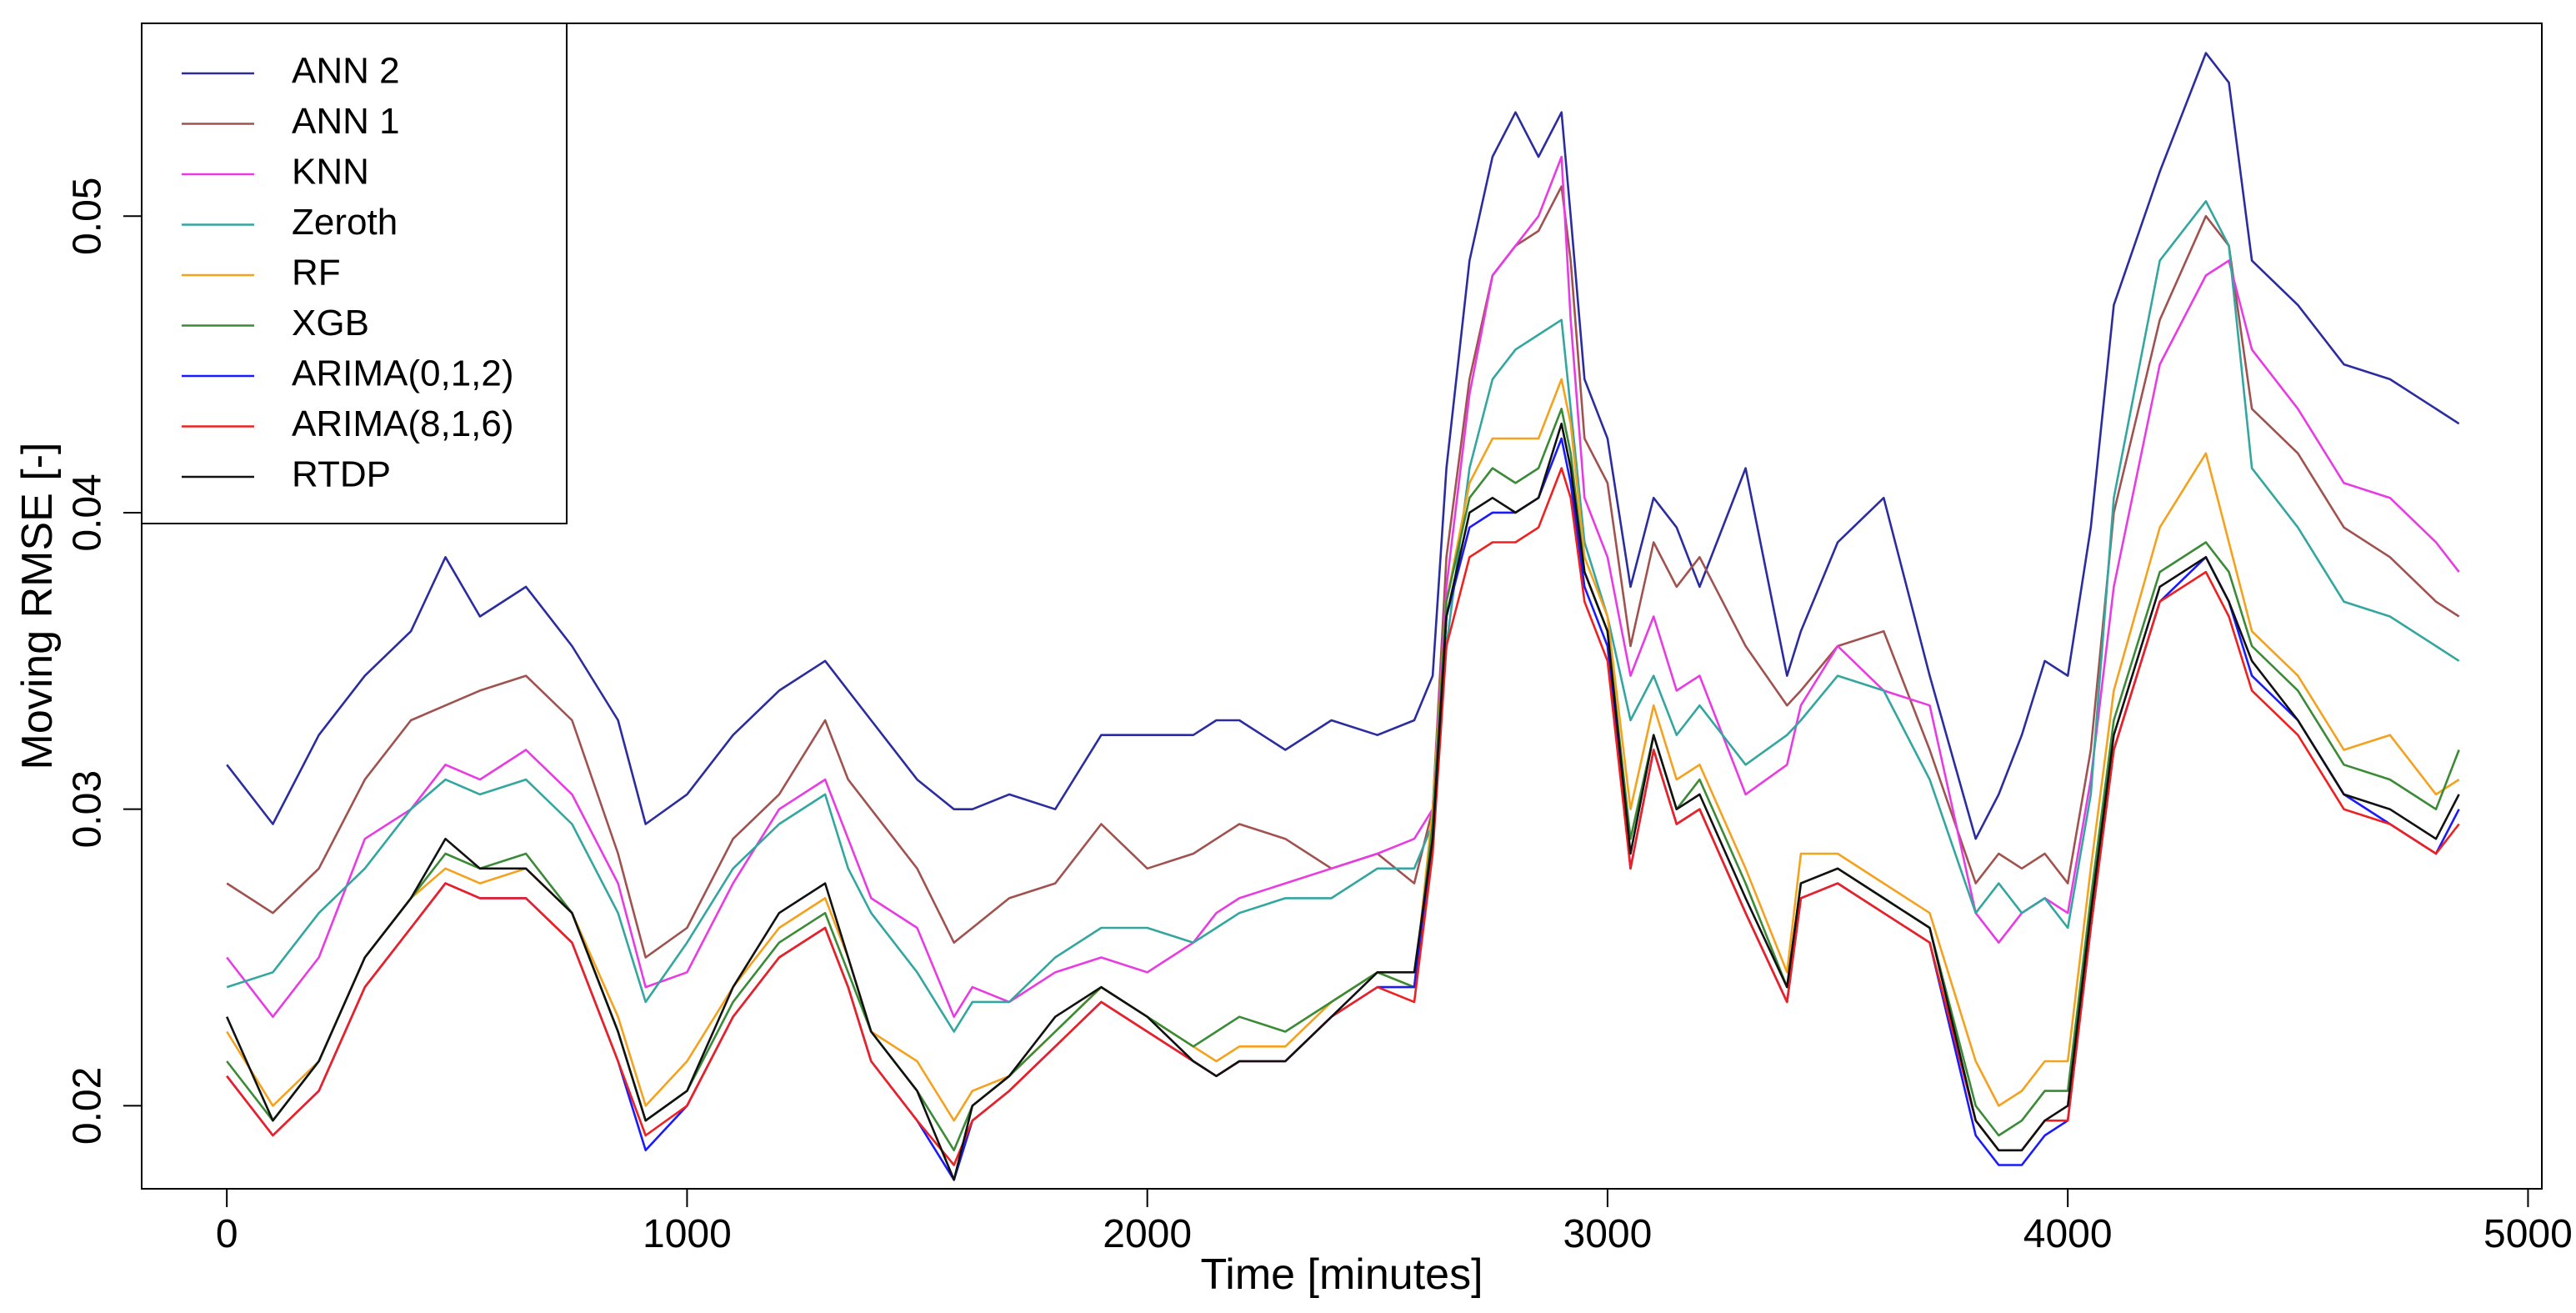 The height and width of the screenshot is (1313, 2576). I want to click on x-axis-label: Time [minutes], so click(1341, 1275).